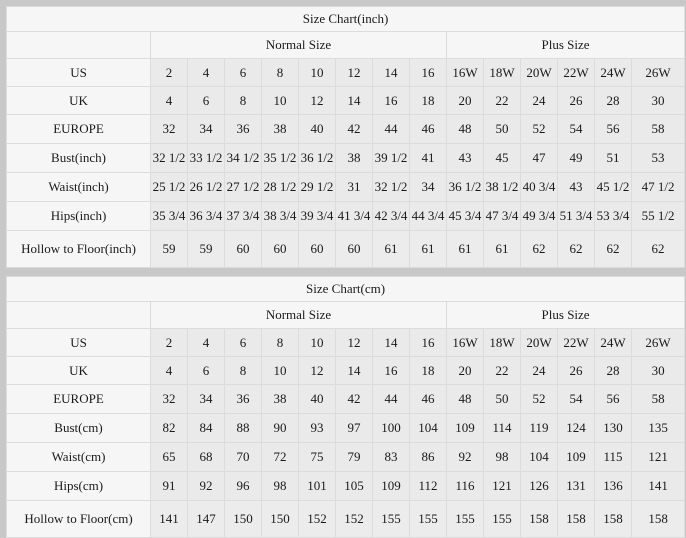 This screenshot has height=538, width=686. What do you see at coordinates (502, 158) in the screenshot?
I see `cell: 45` at bounding box center [502, 158].